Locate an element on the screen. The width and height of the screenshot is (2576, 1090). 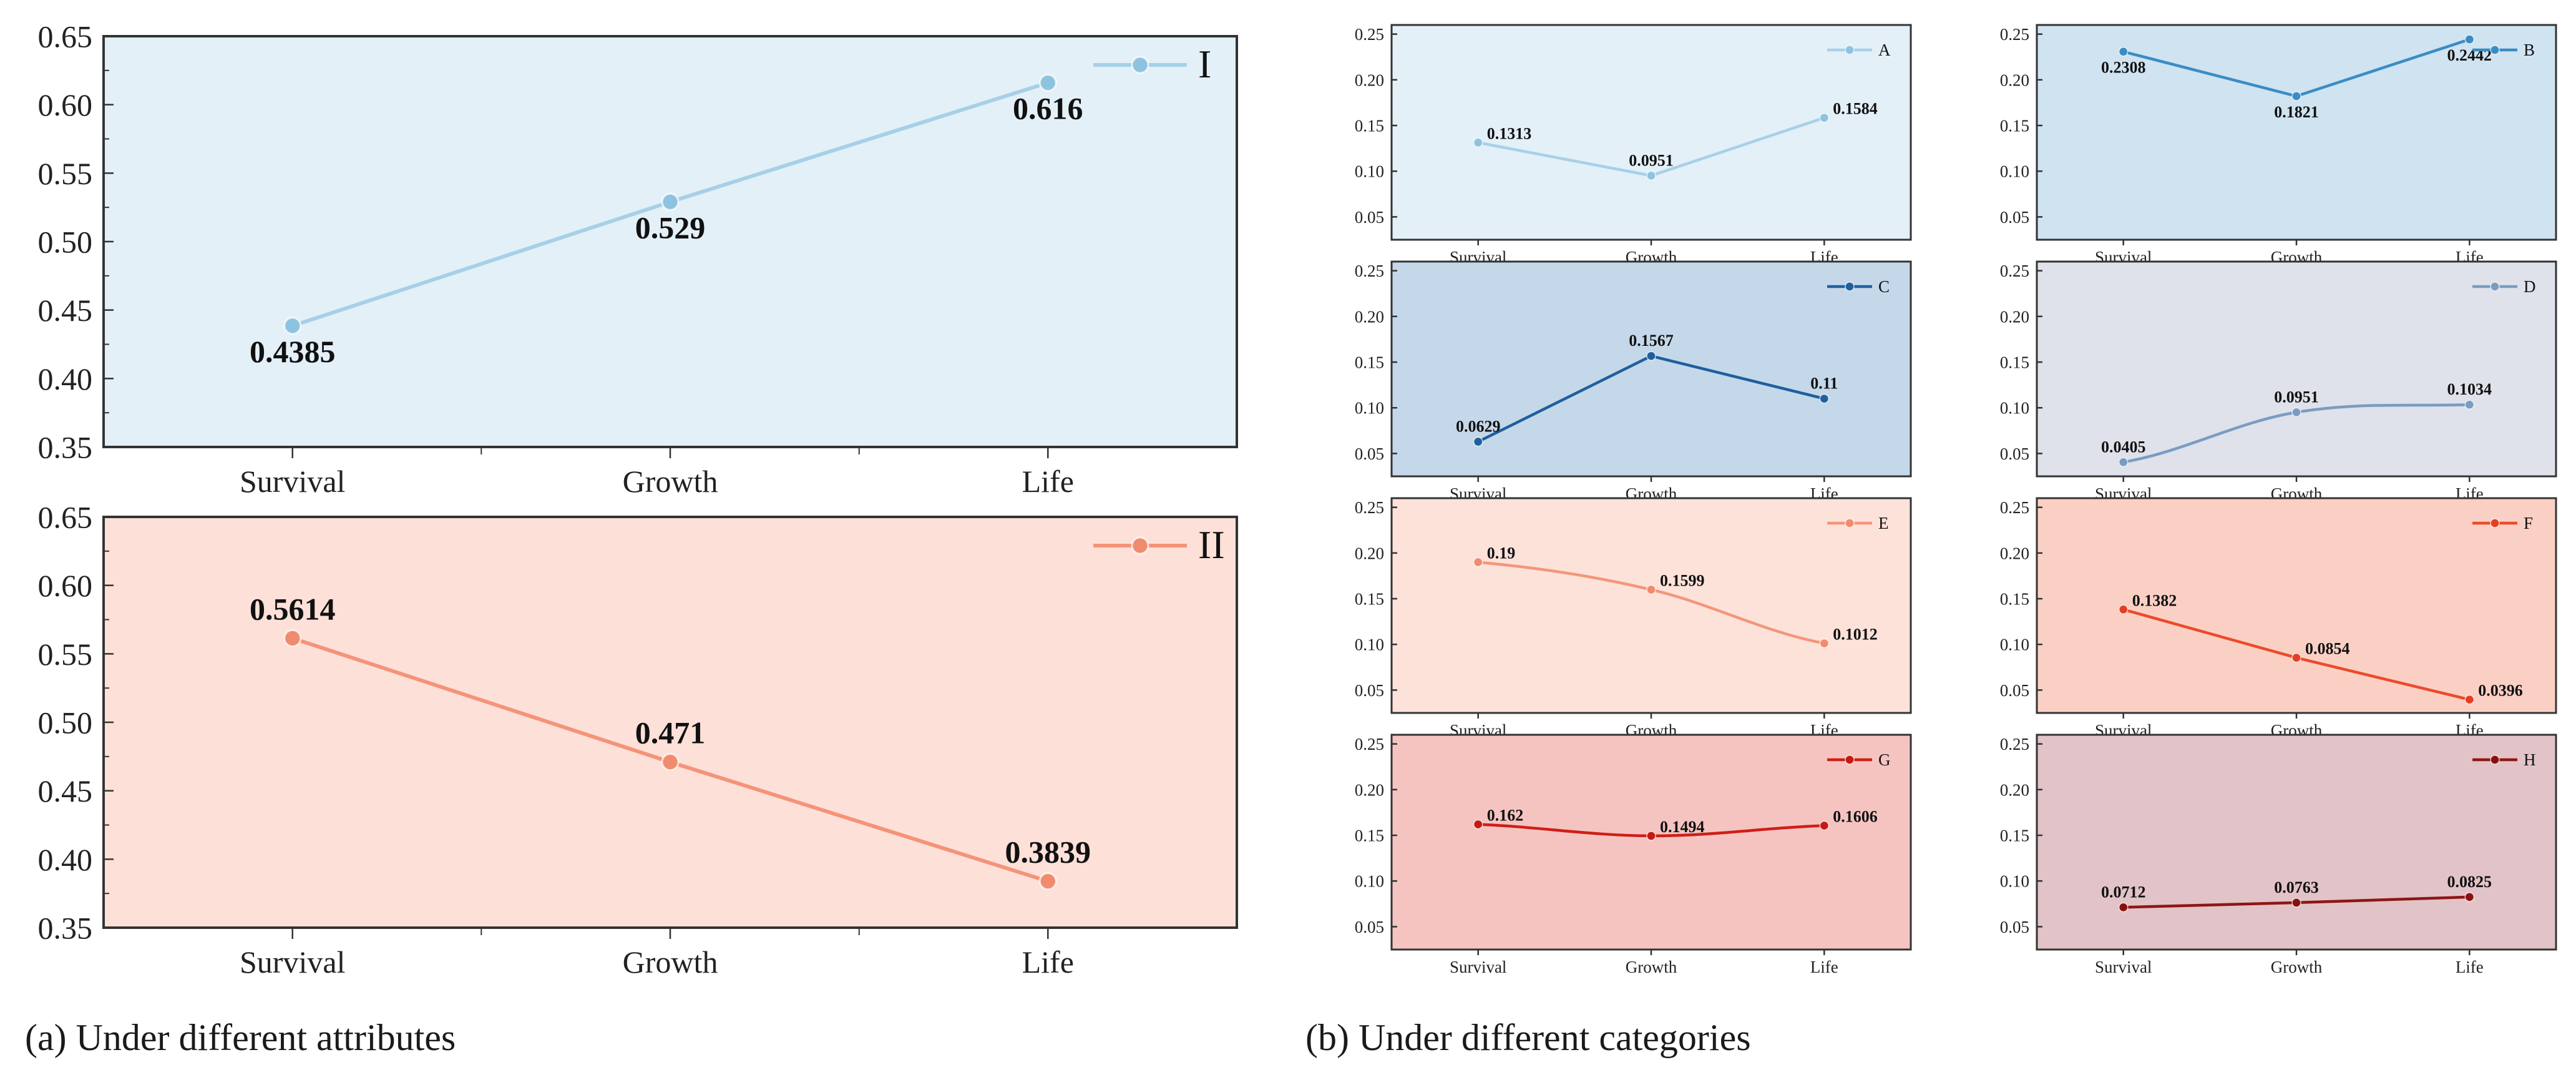
y-tick-label: 0.35 is located at coordinates (65, 929).